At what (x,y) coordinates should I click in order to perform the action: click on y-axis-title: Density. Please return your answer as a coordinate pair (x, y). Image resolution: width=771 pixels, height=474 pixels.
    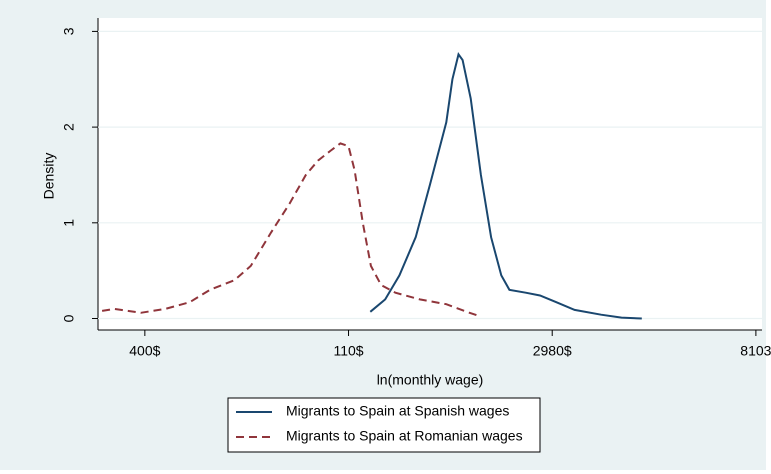
    Looking at the image, I should click on (49, 176).